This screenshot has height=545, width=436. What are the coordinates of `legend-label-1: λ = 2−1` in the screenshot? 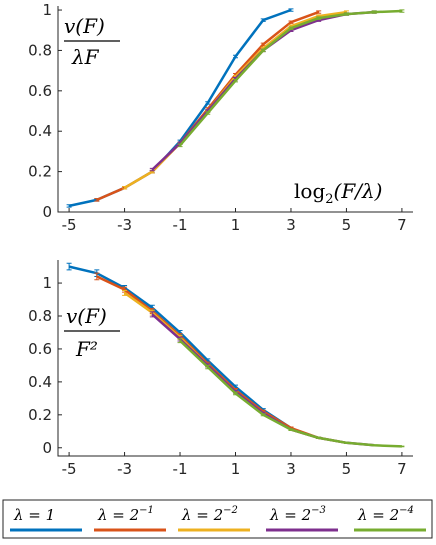 It's located at (125, 514).